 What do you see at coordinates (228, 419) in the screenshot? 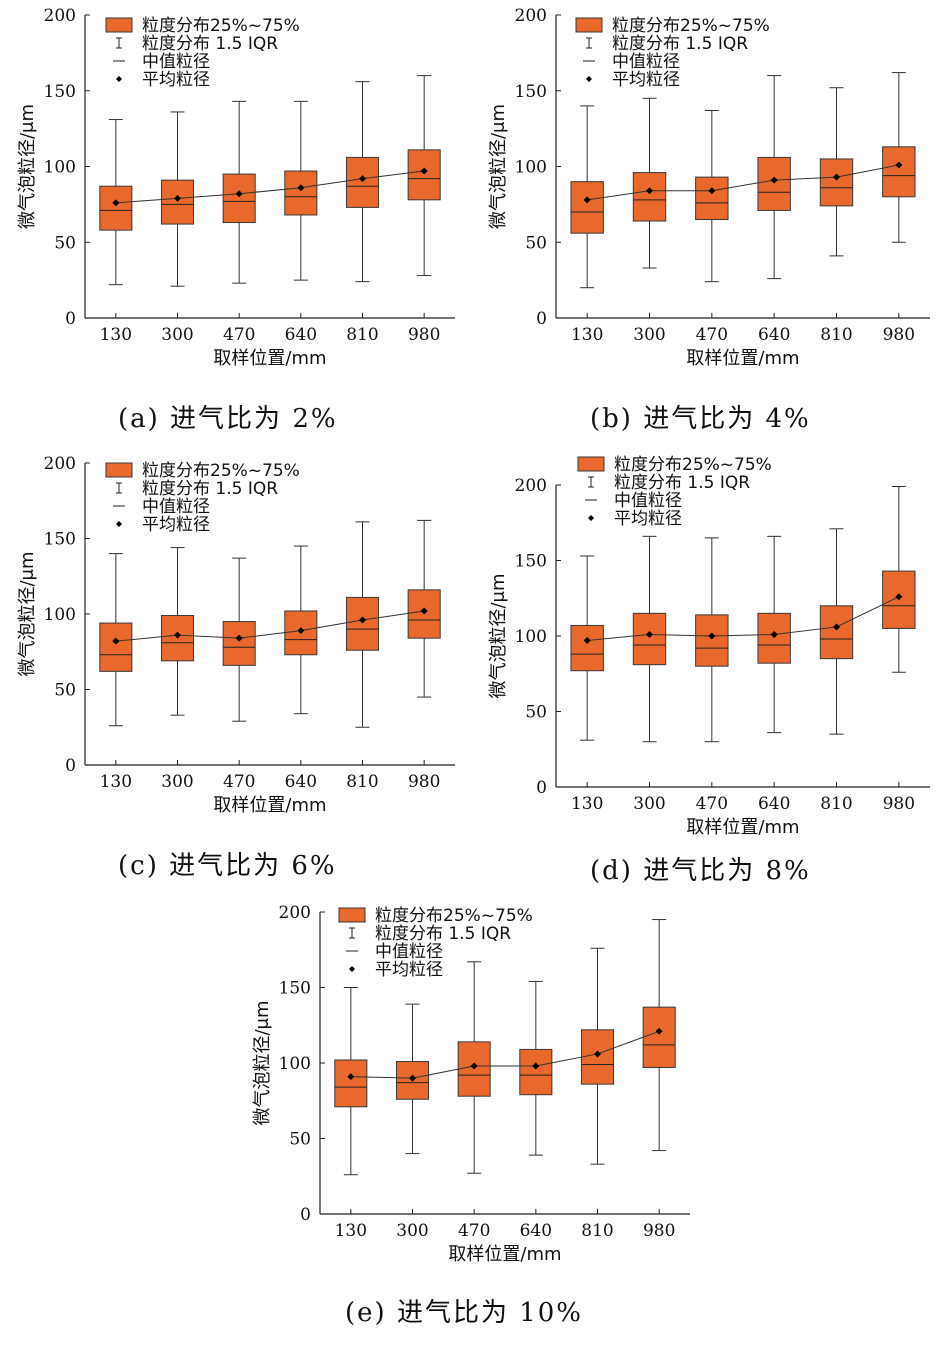
I see `caption-a: (a) 进气比为 2%` at bounding box center [228, 419].